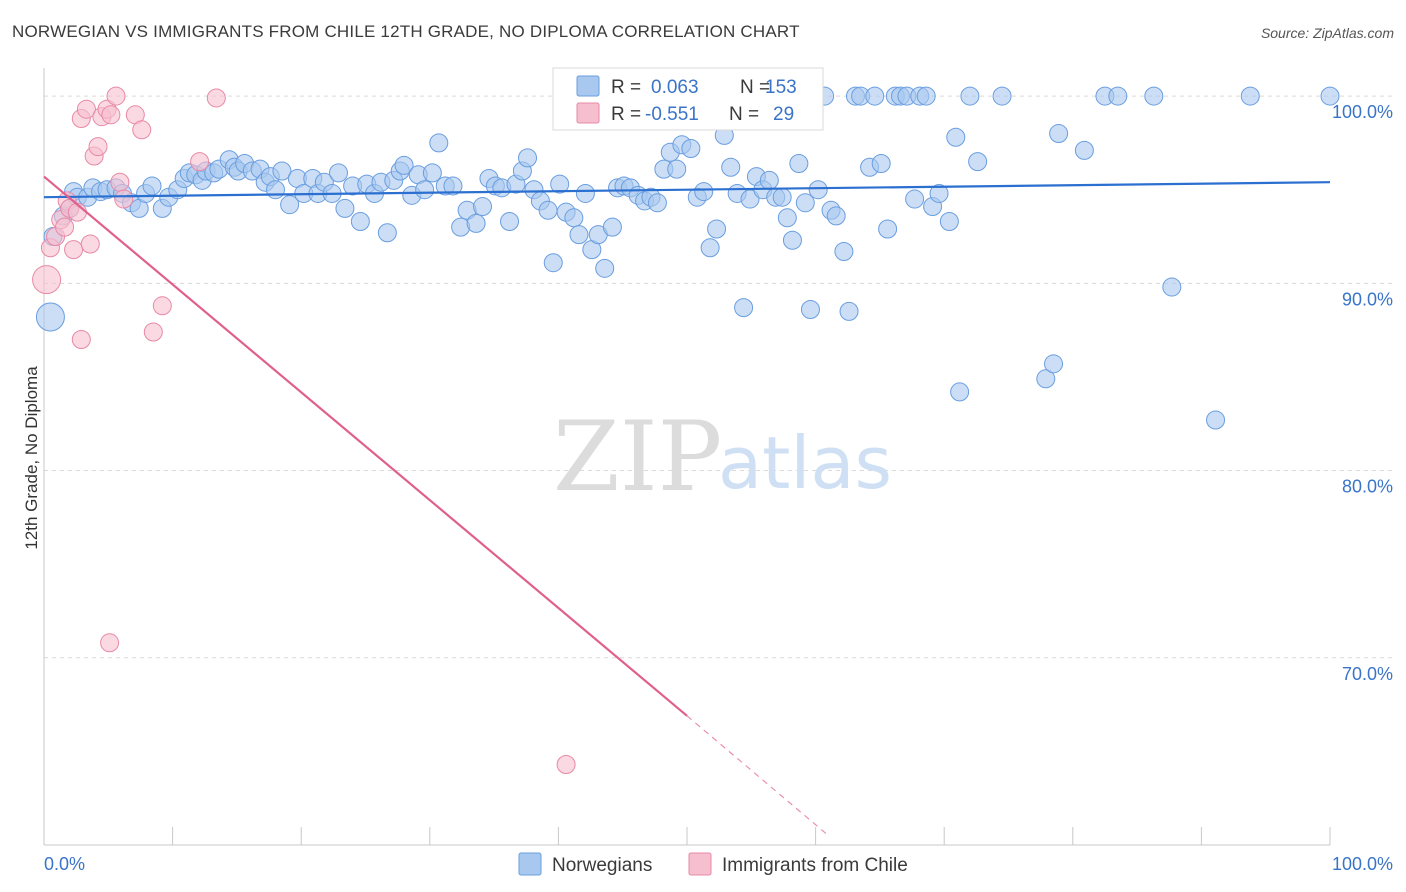 This screenshot has width=1406, height=892. I want to click on y-tick-label-0: 70.0%, so click(1367, 674).